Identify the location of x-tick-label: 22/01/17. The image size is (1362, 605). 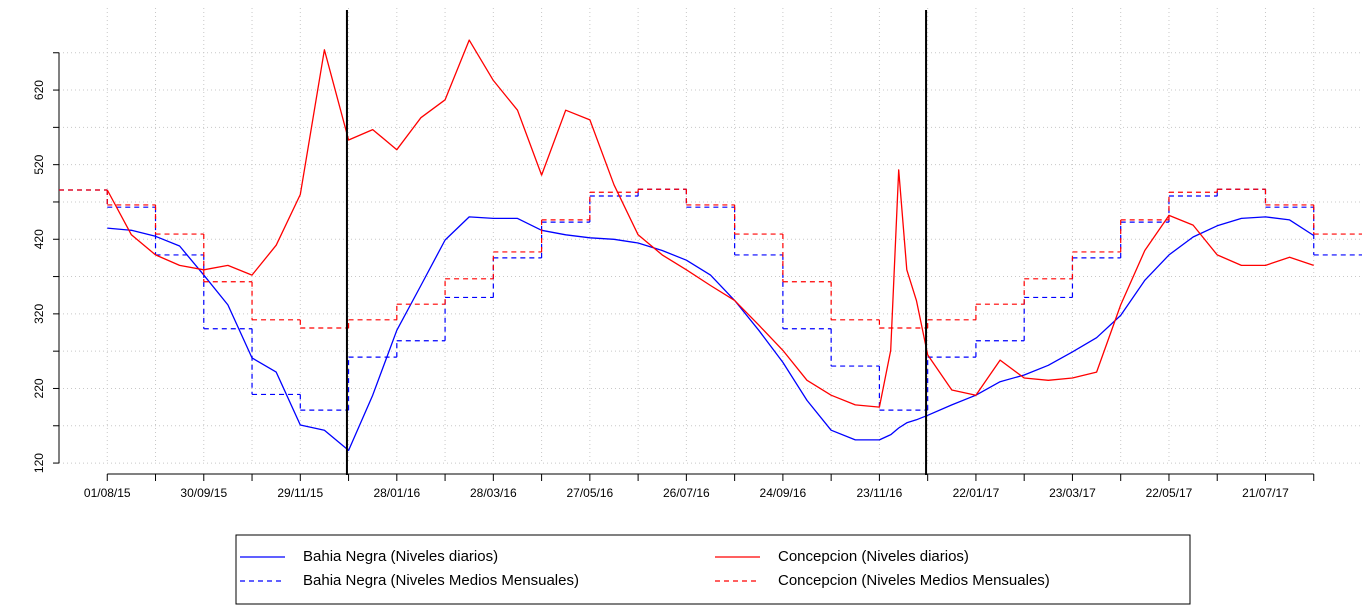
(976, 493).